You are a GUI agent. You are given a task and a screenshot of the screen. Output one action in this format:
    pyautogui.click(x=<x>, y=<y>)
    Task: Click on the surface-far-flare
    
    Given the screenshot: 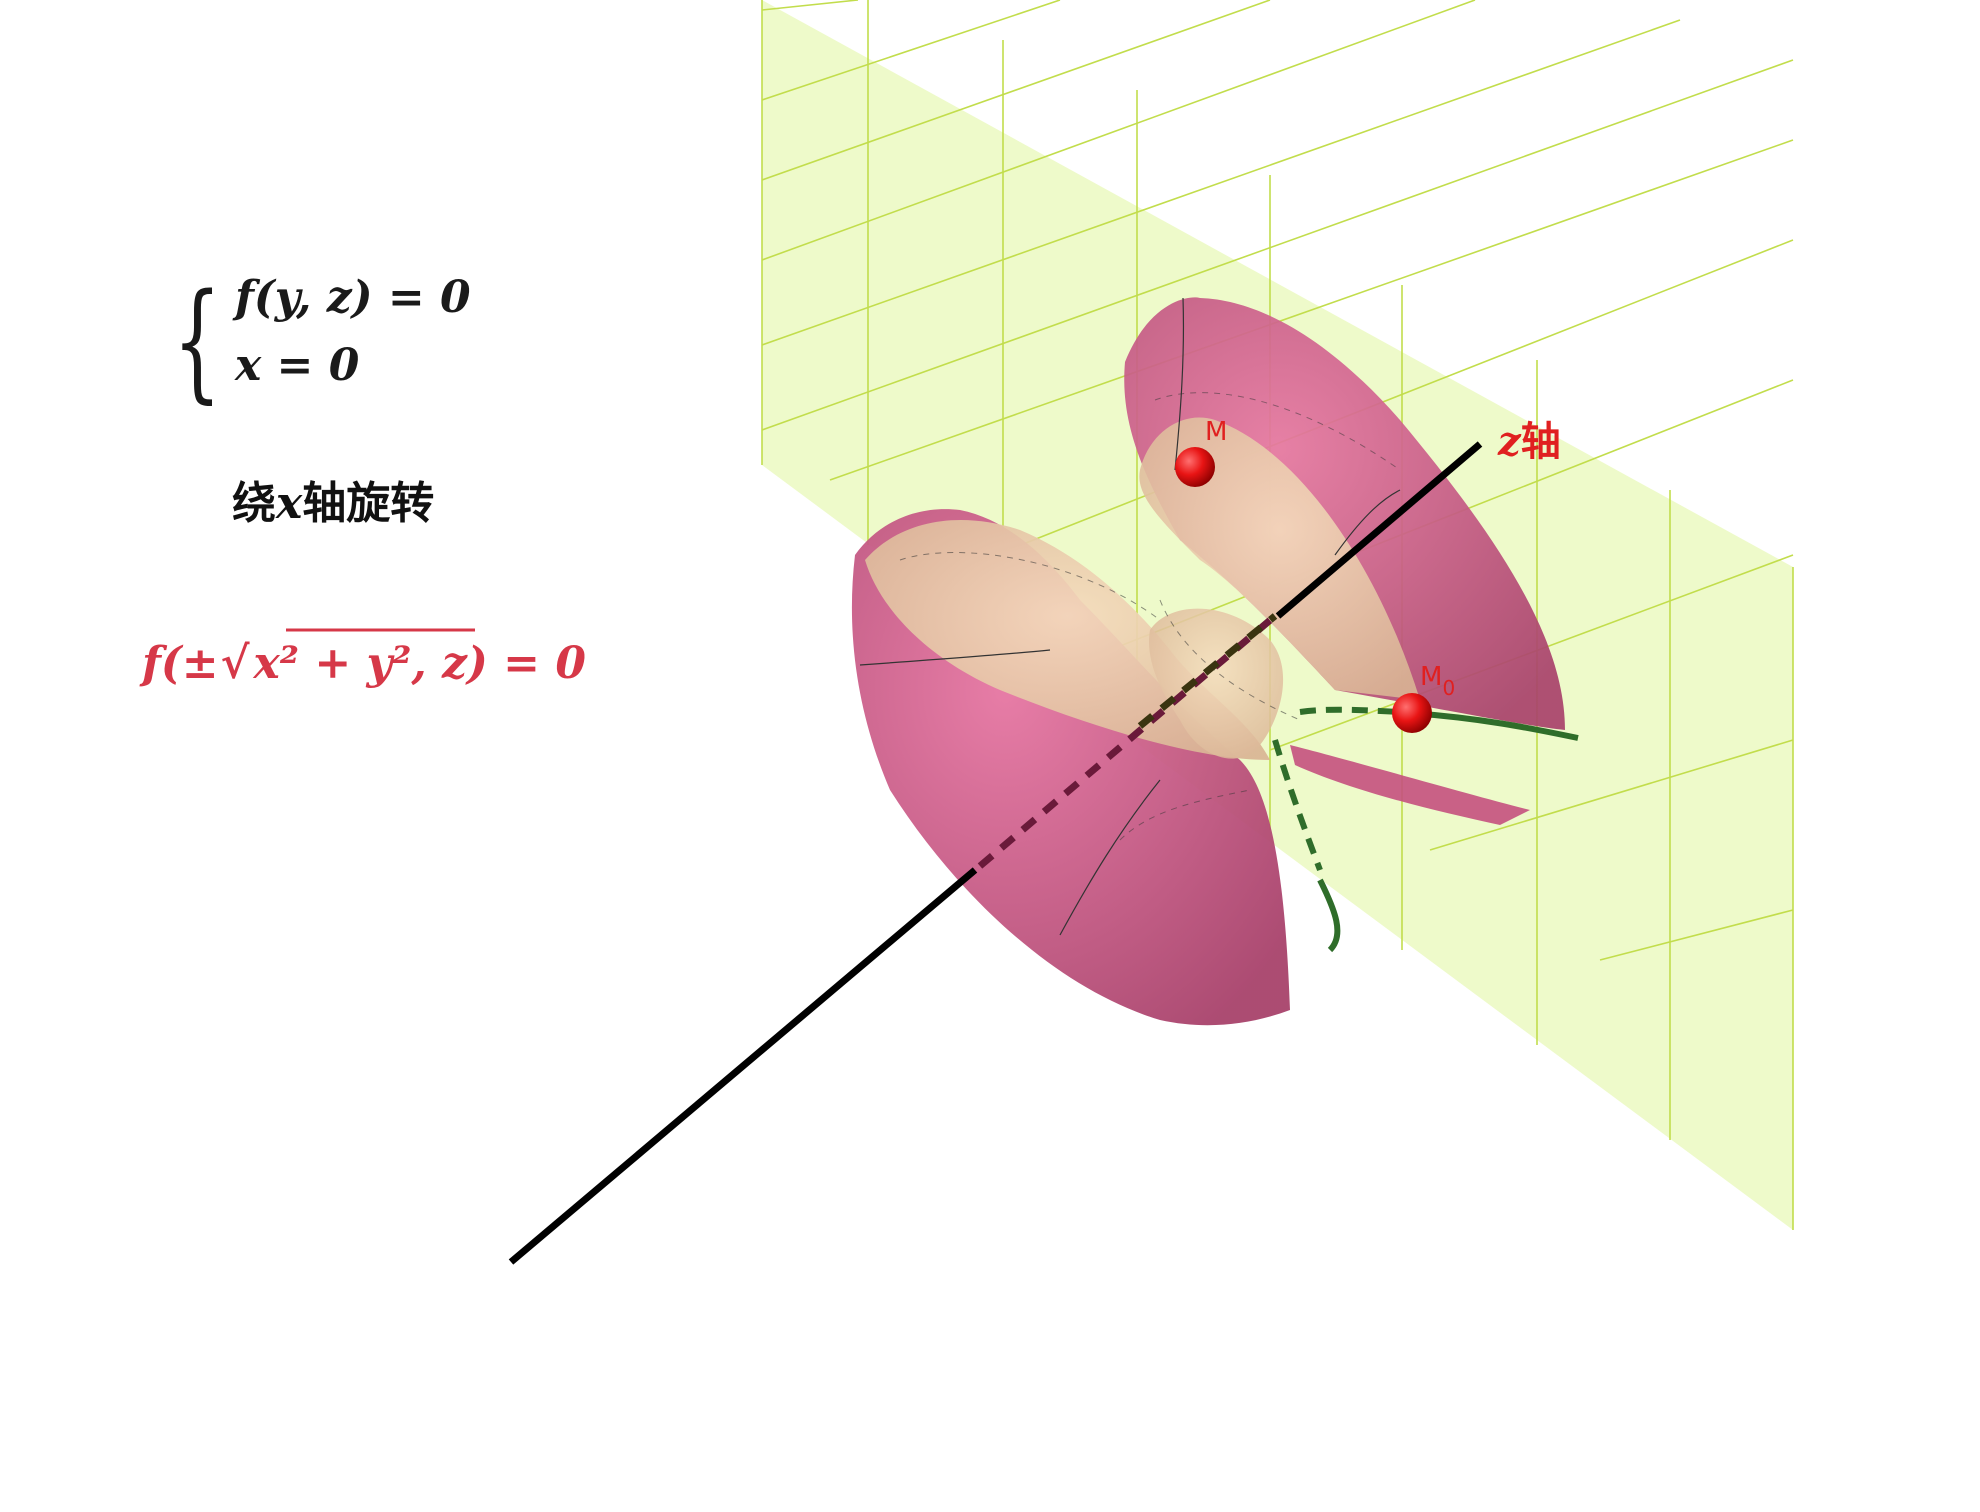 What is the action you would take?
    pyautogui.click(x=1344, y=561)
    